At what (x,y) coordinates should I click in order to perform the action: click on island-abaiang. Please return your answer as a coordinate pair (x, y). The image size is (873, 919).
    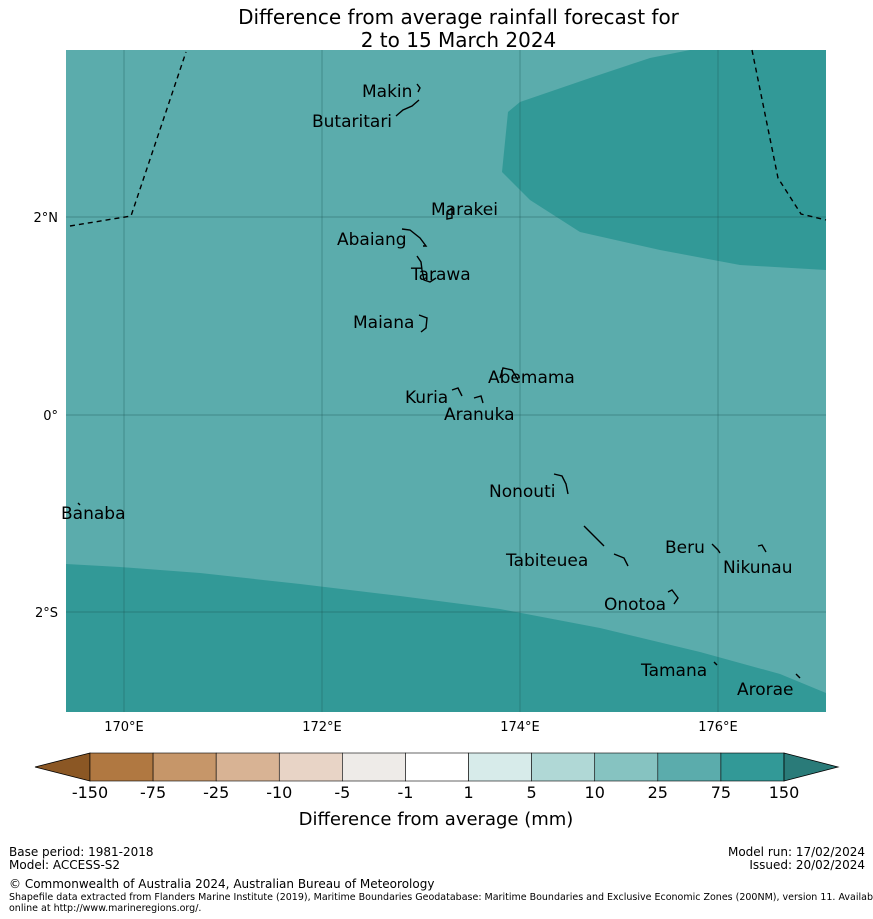
    Looking at the image, I should click on (414, 237).